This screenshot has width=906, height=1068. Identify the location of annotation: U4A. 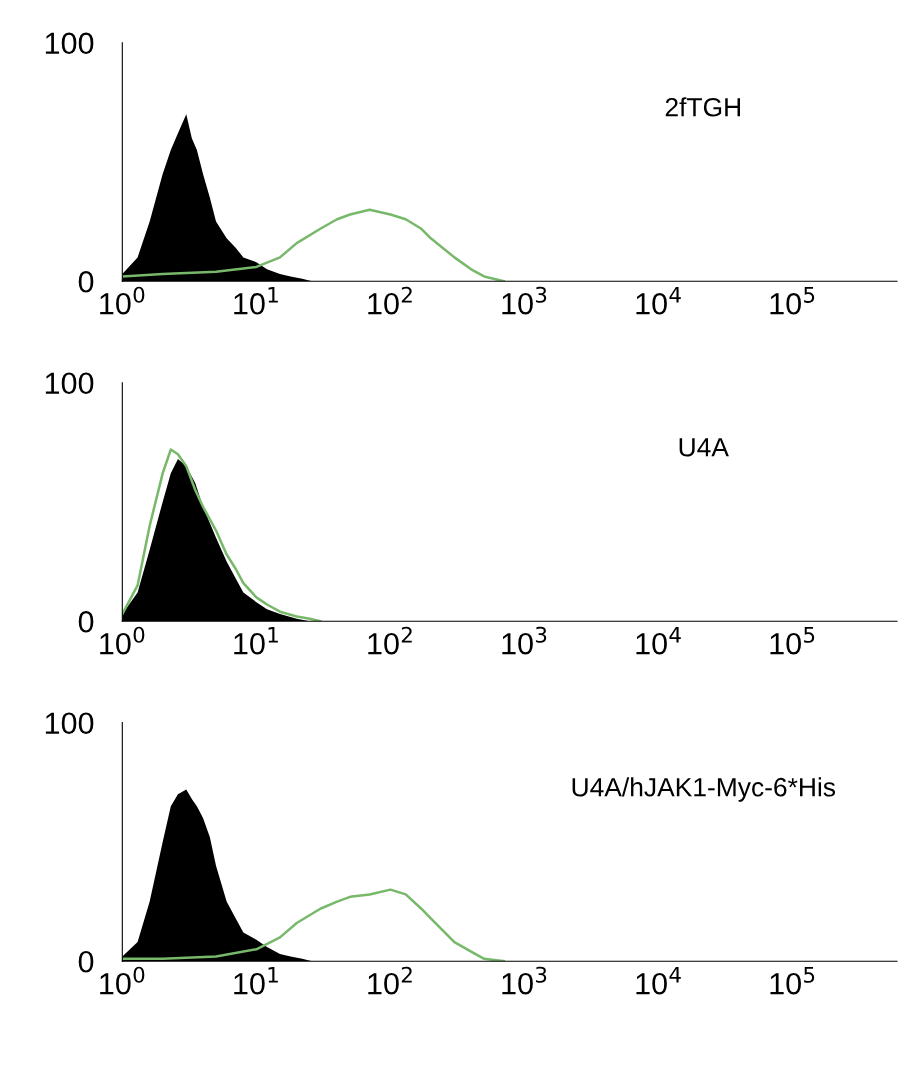
(704, 447).